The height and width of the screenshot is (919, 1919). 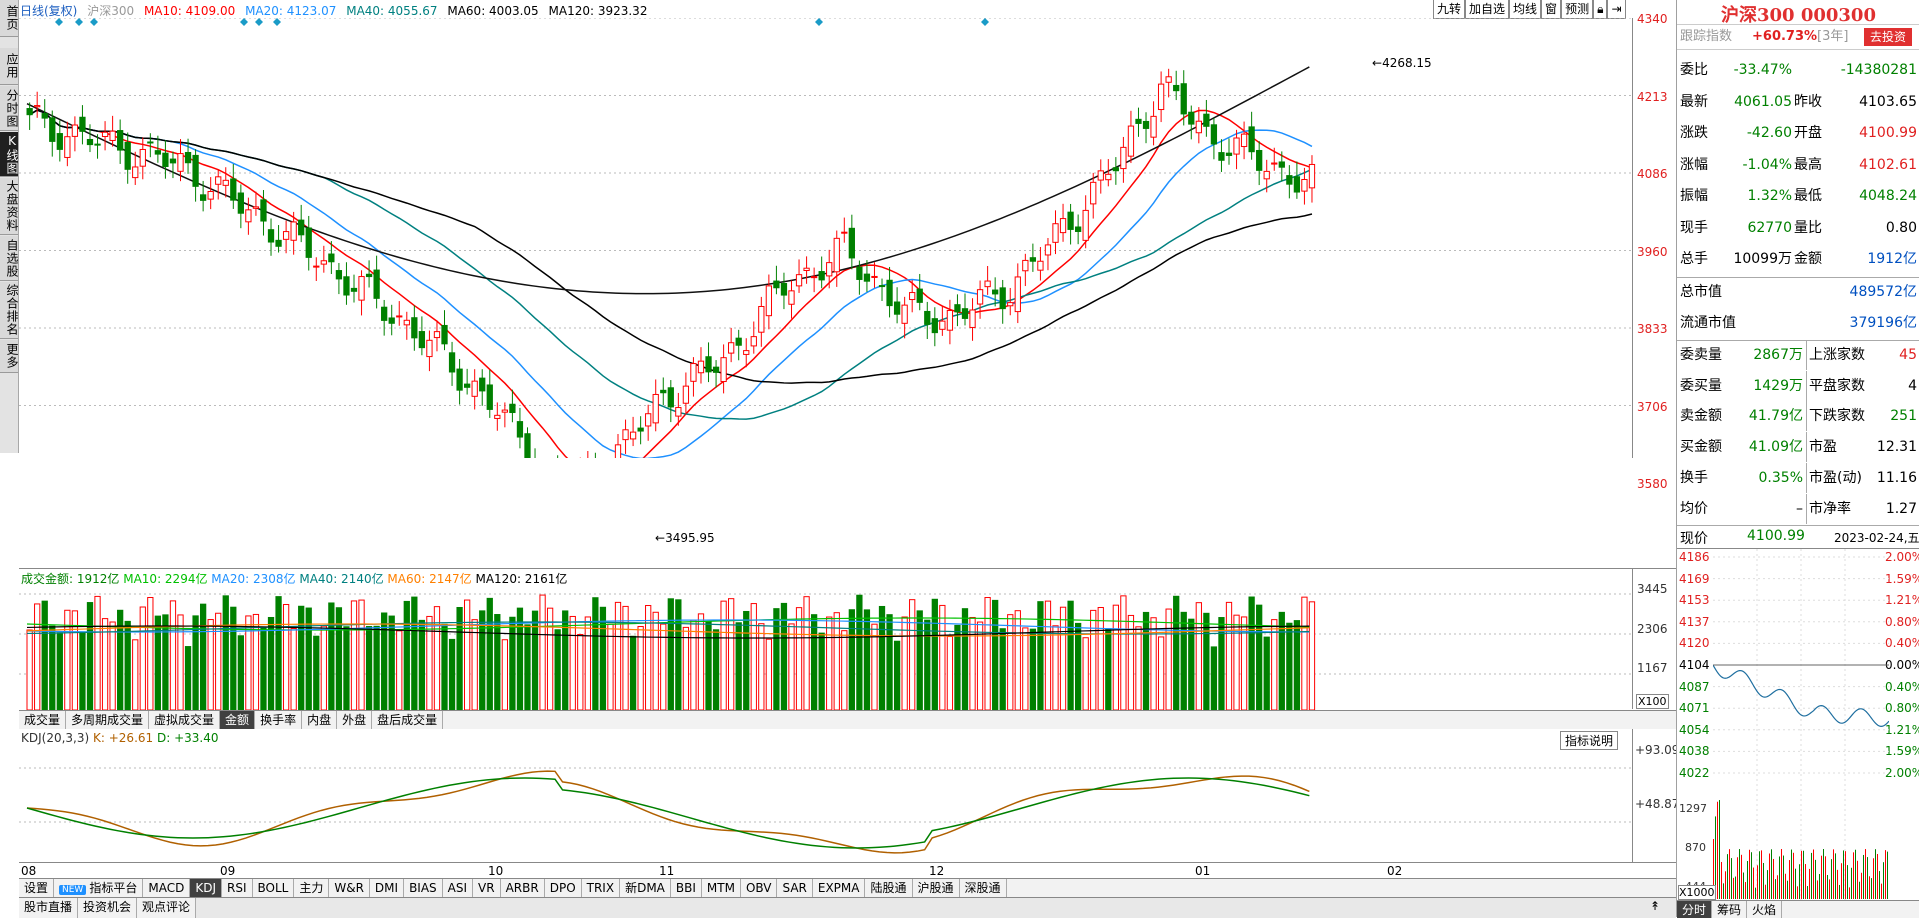 I want to click on tab-boll: BOLL, so click(x=273, y=888).